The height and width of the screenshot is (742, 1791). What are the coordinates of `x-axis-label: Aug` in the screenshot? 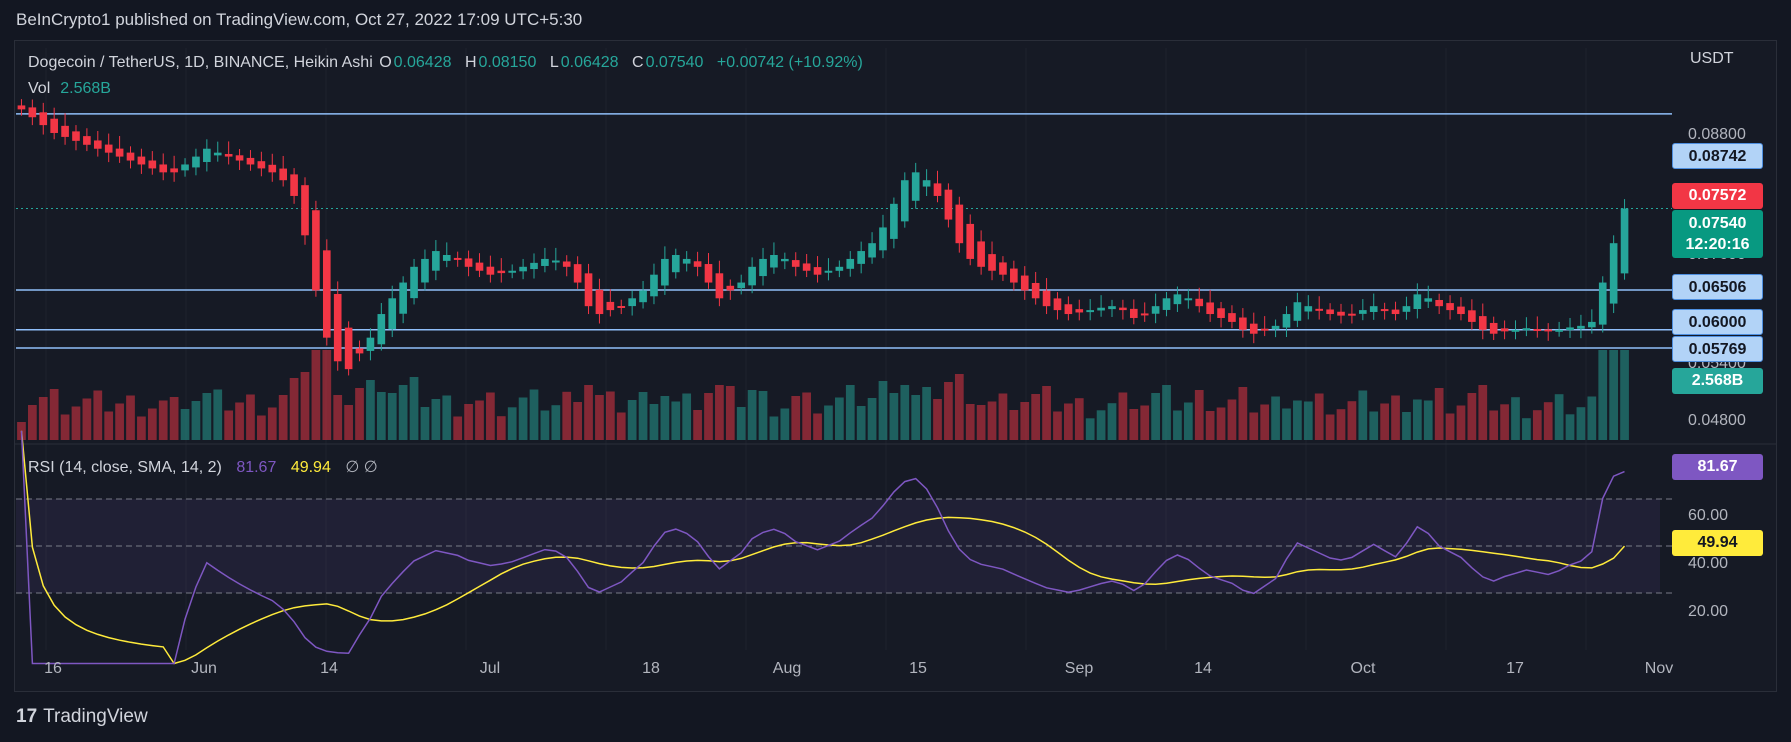 It's located at (787, 668).